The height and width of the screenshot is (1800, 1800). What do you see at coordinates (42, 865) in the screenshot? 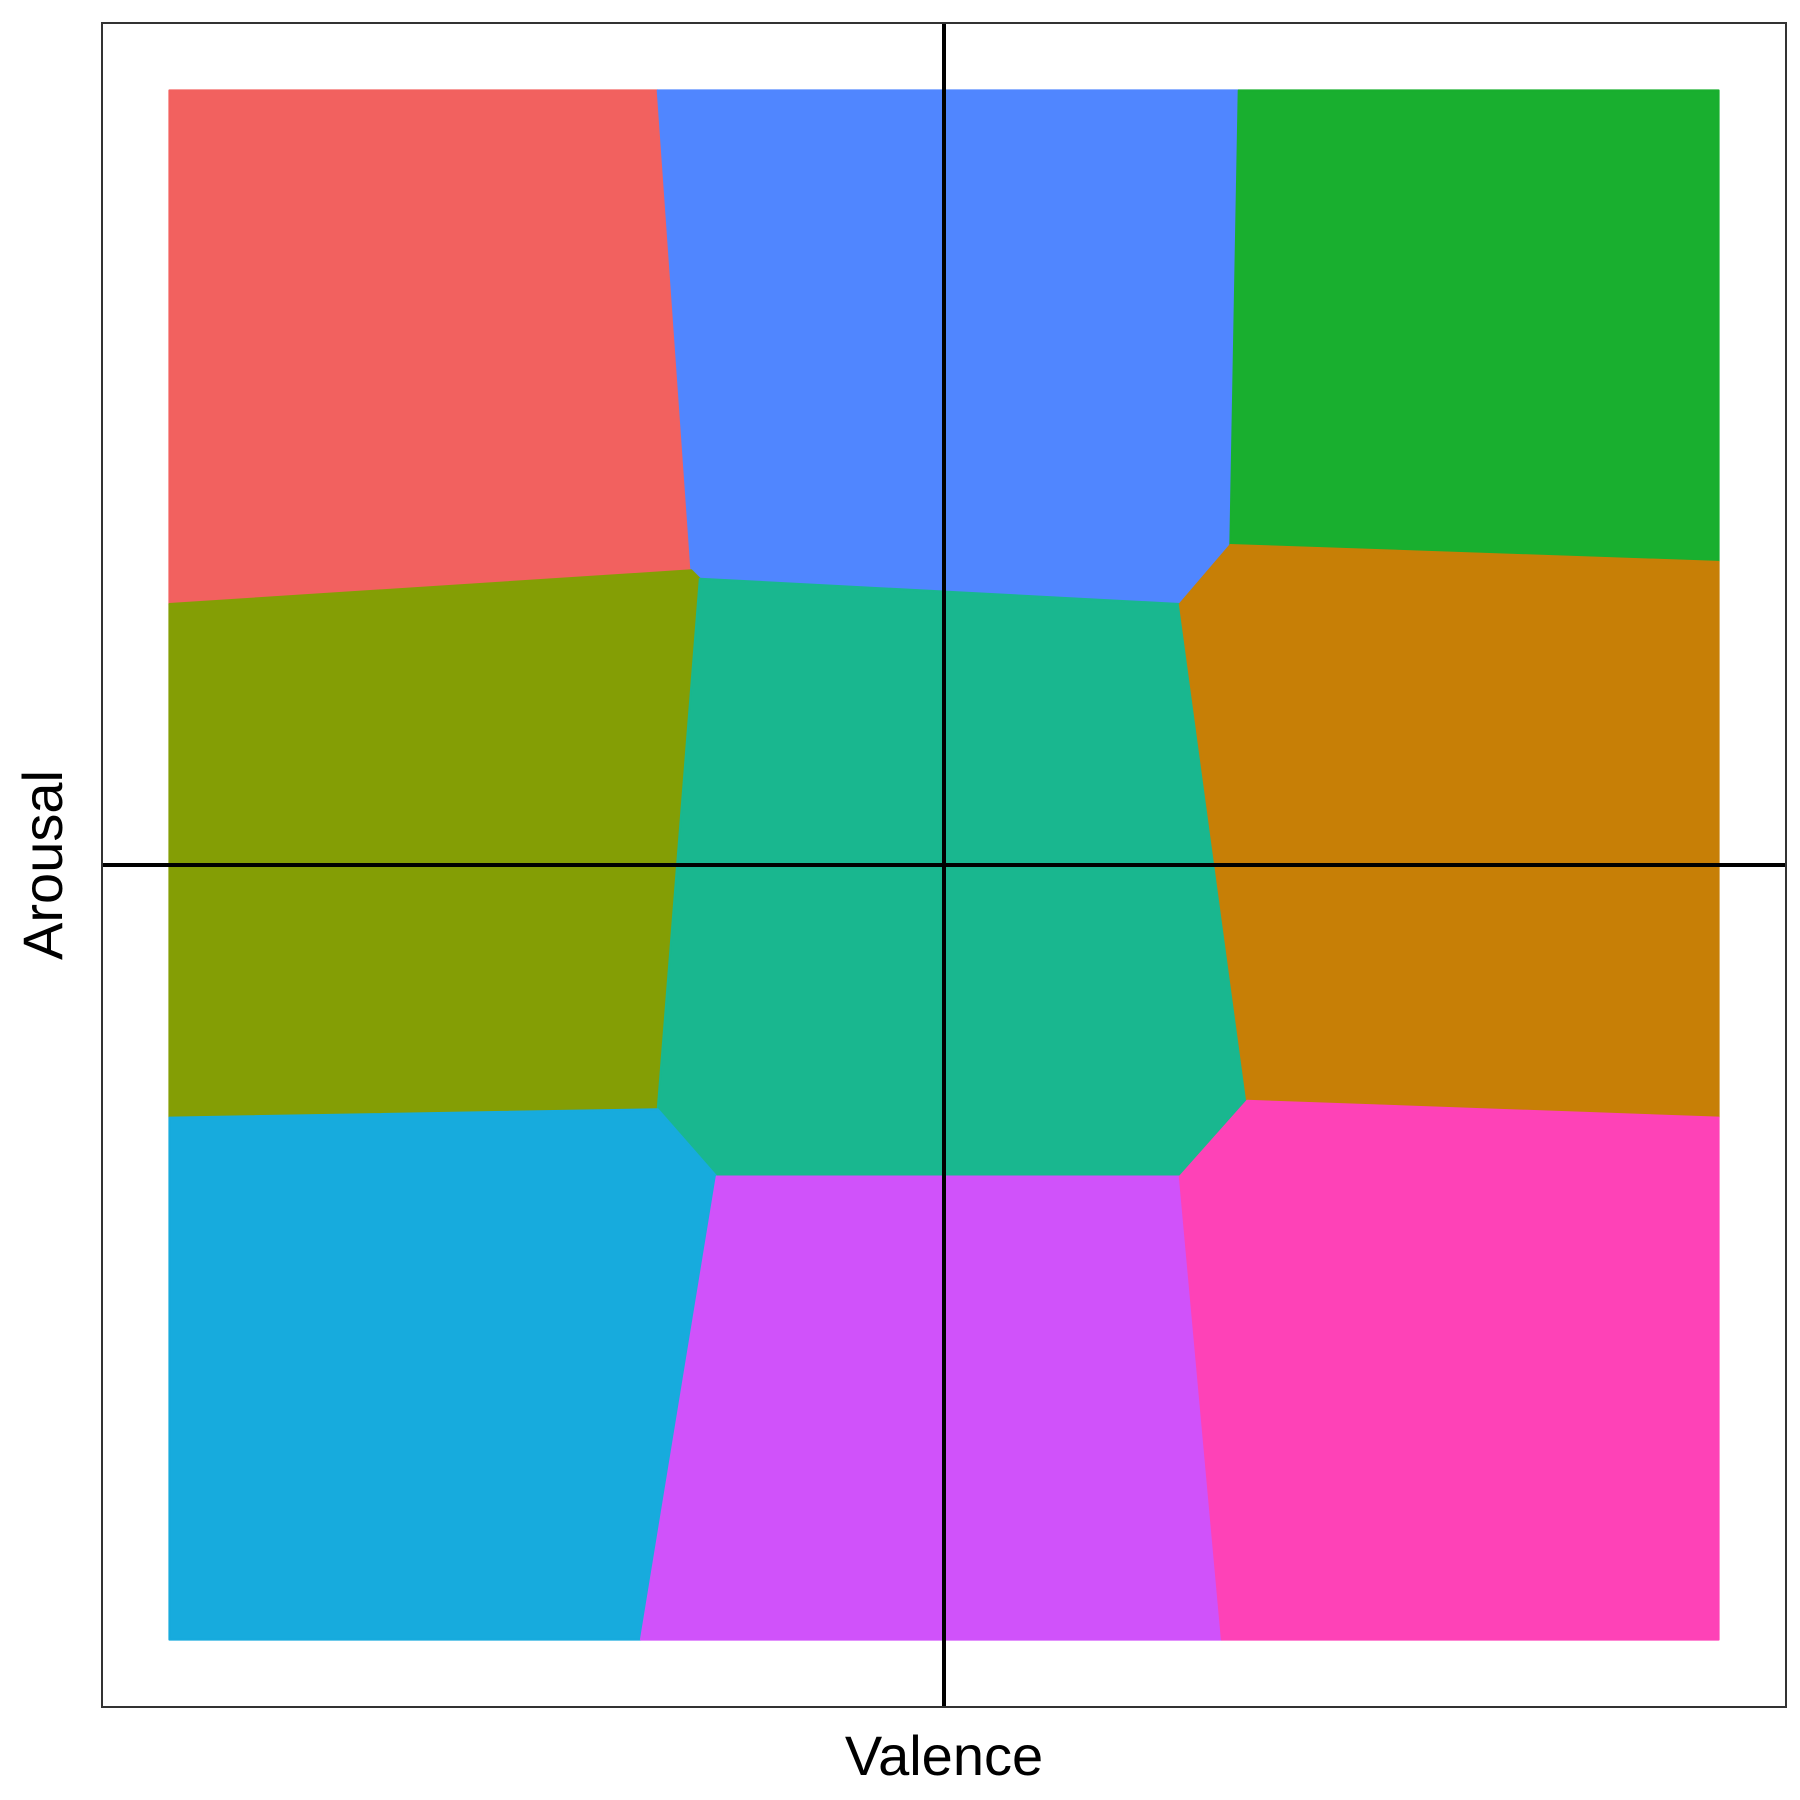
I see `y-axis-title: Arousal` at bounding box center [42, 865].